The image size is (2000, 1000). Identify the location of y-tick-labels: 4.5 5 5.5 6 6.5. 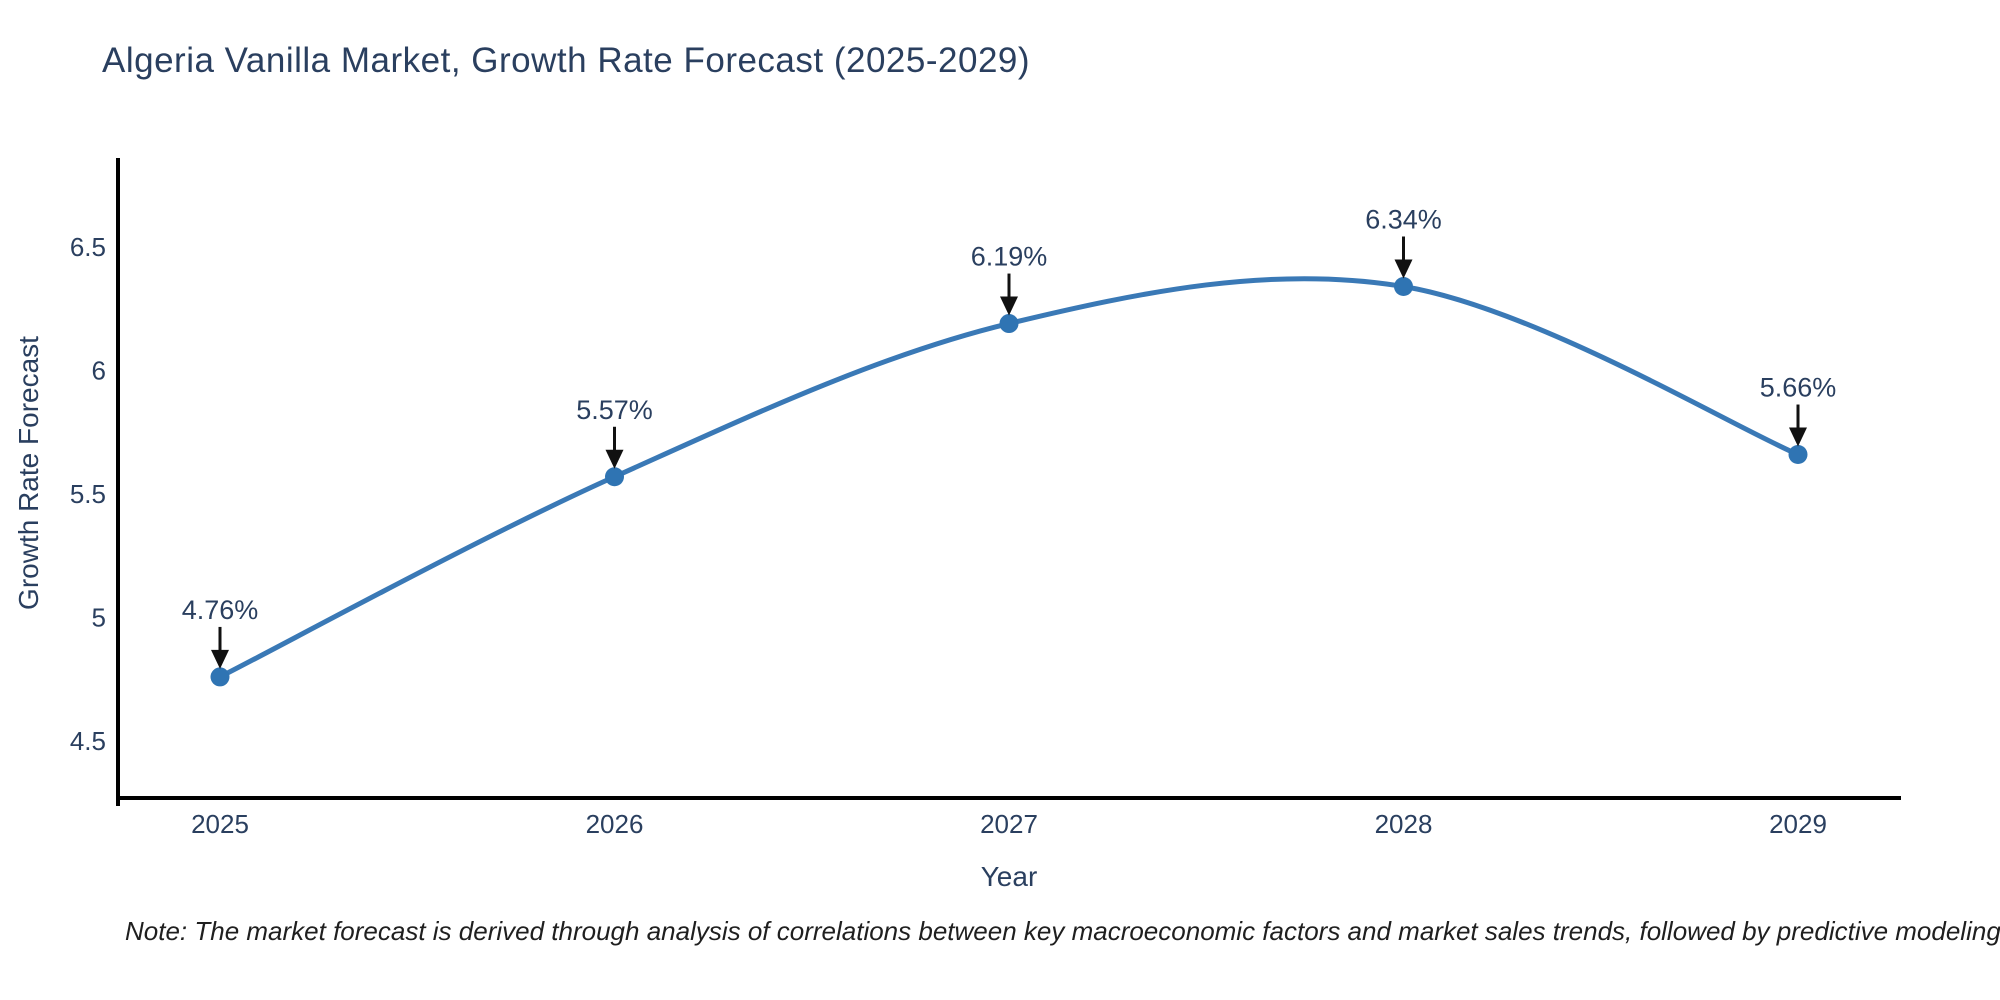
(88, 494).